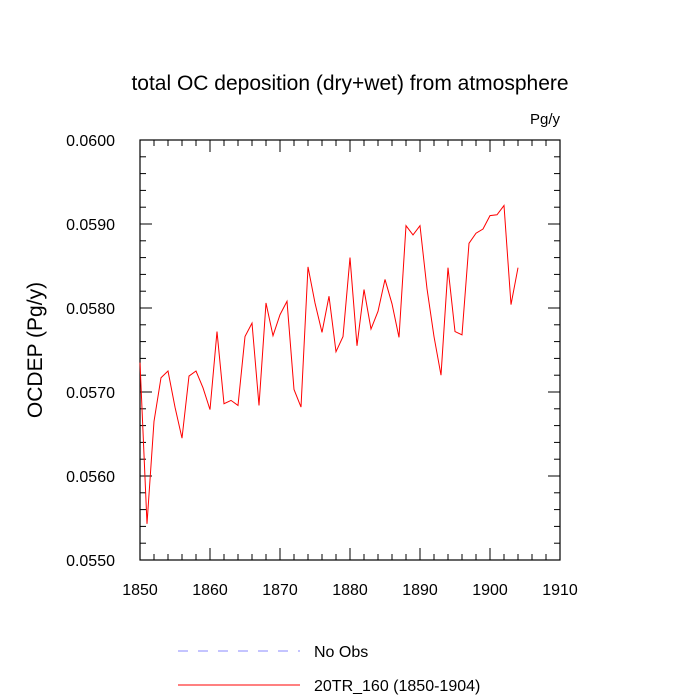 This screenshot has height=700, width=700. I want to click on y-tick-label: 0.0600, so click(90, 141).